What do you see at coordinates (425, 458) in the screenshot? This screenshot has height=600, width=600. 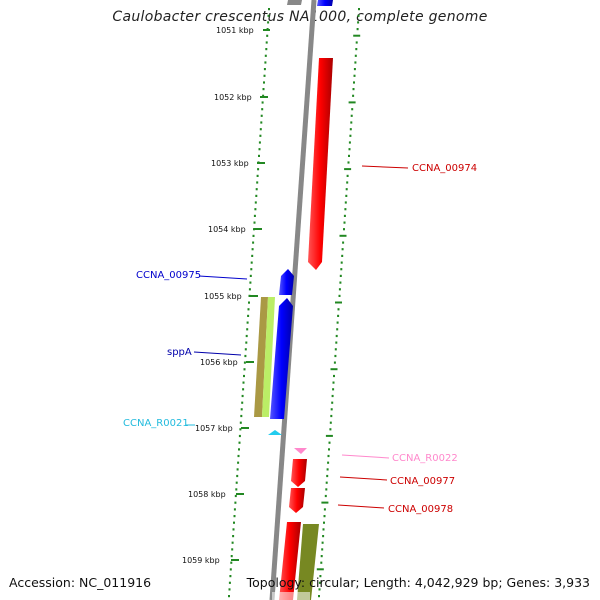 I see `label-ccna-r0022: CCNA_R0022` at bounding box center [425, 458].